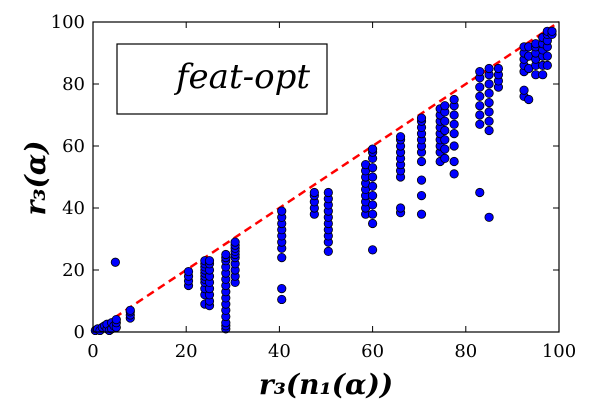 The image size is (589, 415). I want to click on y-tick-label: 40, so click(73, 208).